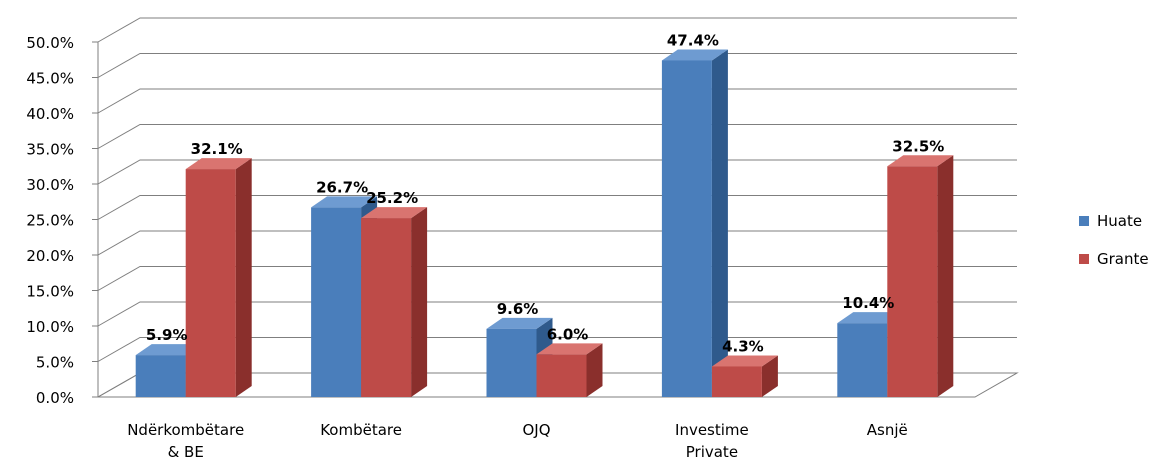  What do you see at coordinates (185, 440) in the screenshot?
I see `x-category-label: Ndërkombëtare & BE` at bounding box center [185, 440].